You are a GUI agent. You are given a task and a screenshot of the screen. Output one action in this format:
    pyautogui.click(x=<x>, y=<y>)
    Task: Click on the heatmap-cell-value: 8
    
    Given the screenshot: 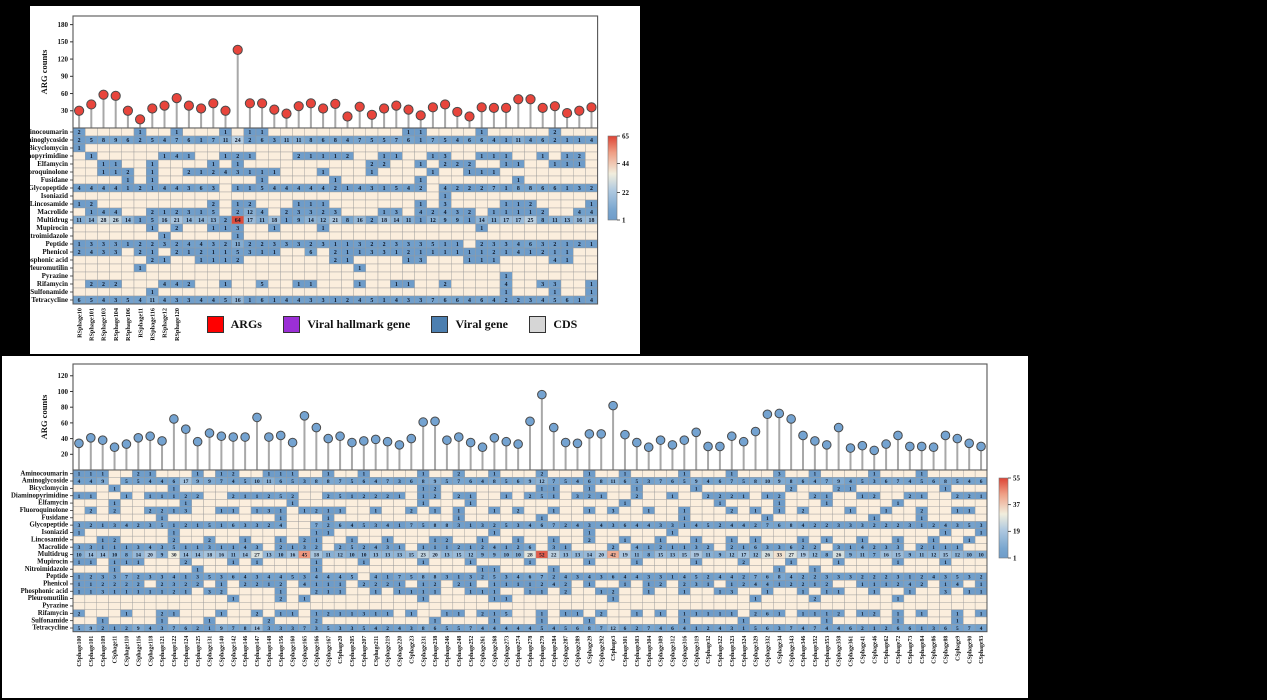 What is the action you would take?
    pyautogui.click(x=826, y=556)
    